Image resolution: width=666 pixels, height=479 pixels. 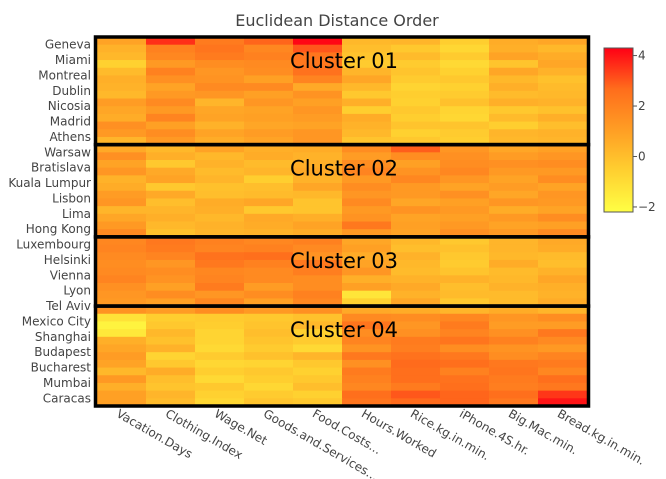 What do you see at coordinates (61, 368) in the screenshot?
I see `y-tick-label: Bucharest` at bounding box center [61, 368].